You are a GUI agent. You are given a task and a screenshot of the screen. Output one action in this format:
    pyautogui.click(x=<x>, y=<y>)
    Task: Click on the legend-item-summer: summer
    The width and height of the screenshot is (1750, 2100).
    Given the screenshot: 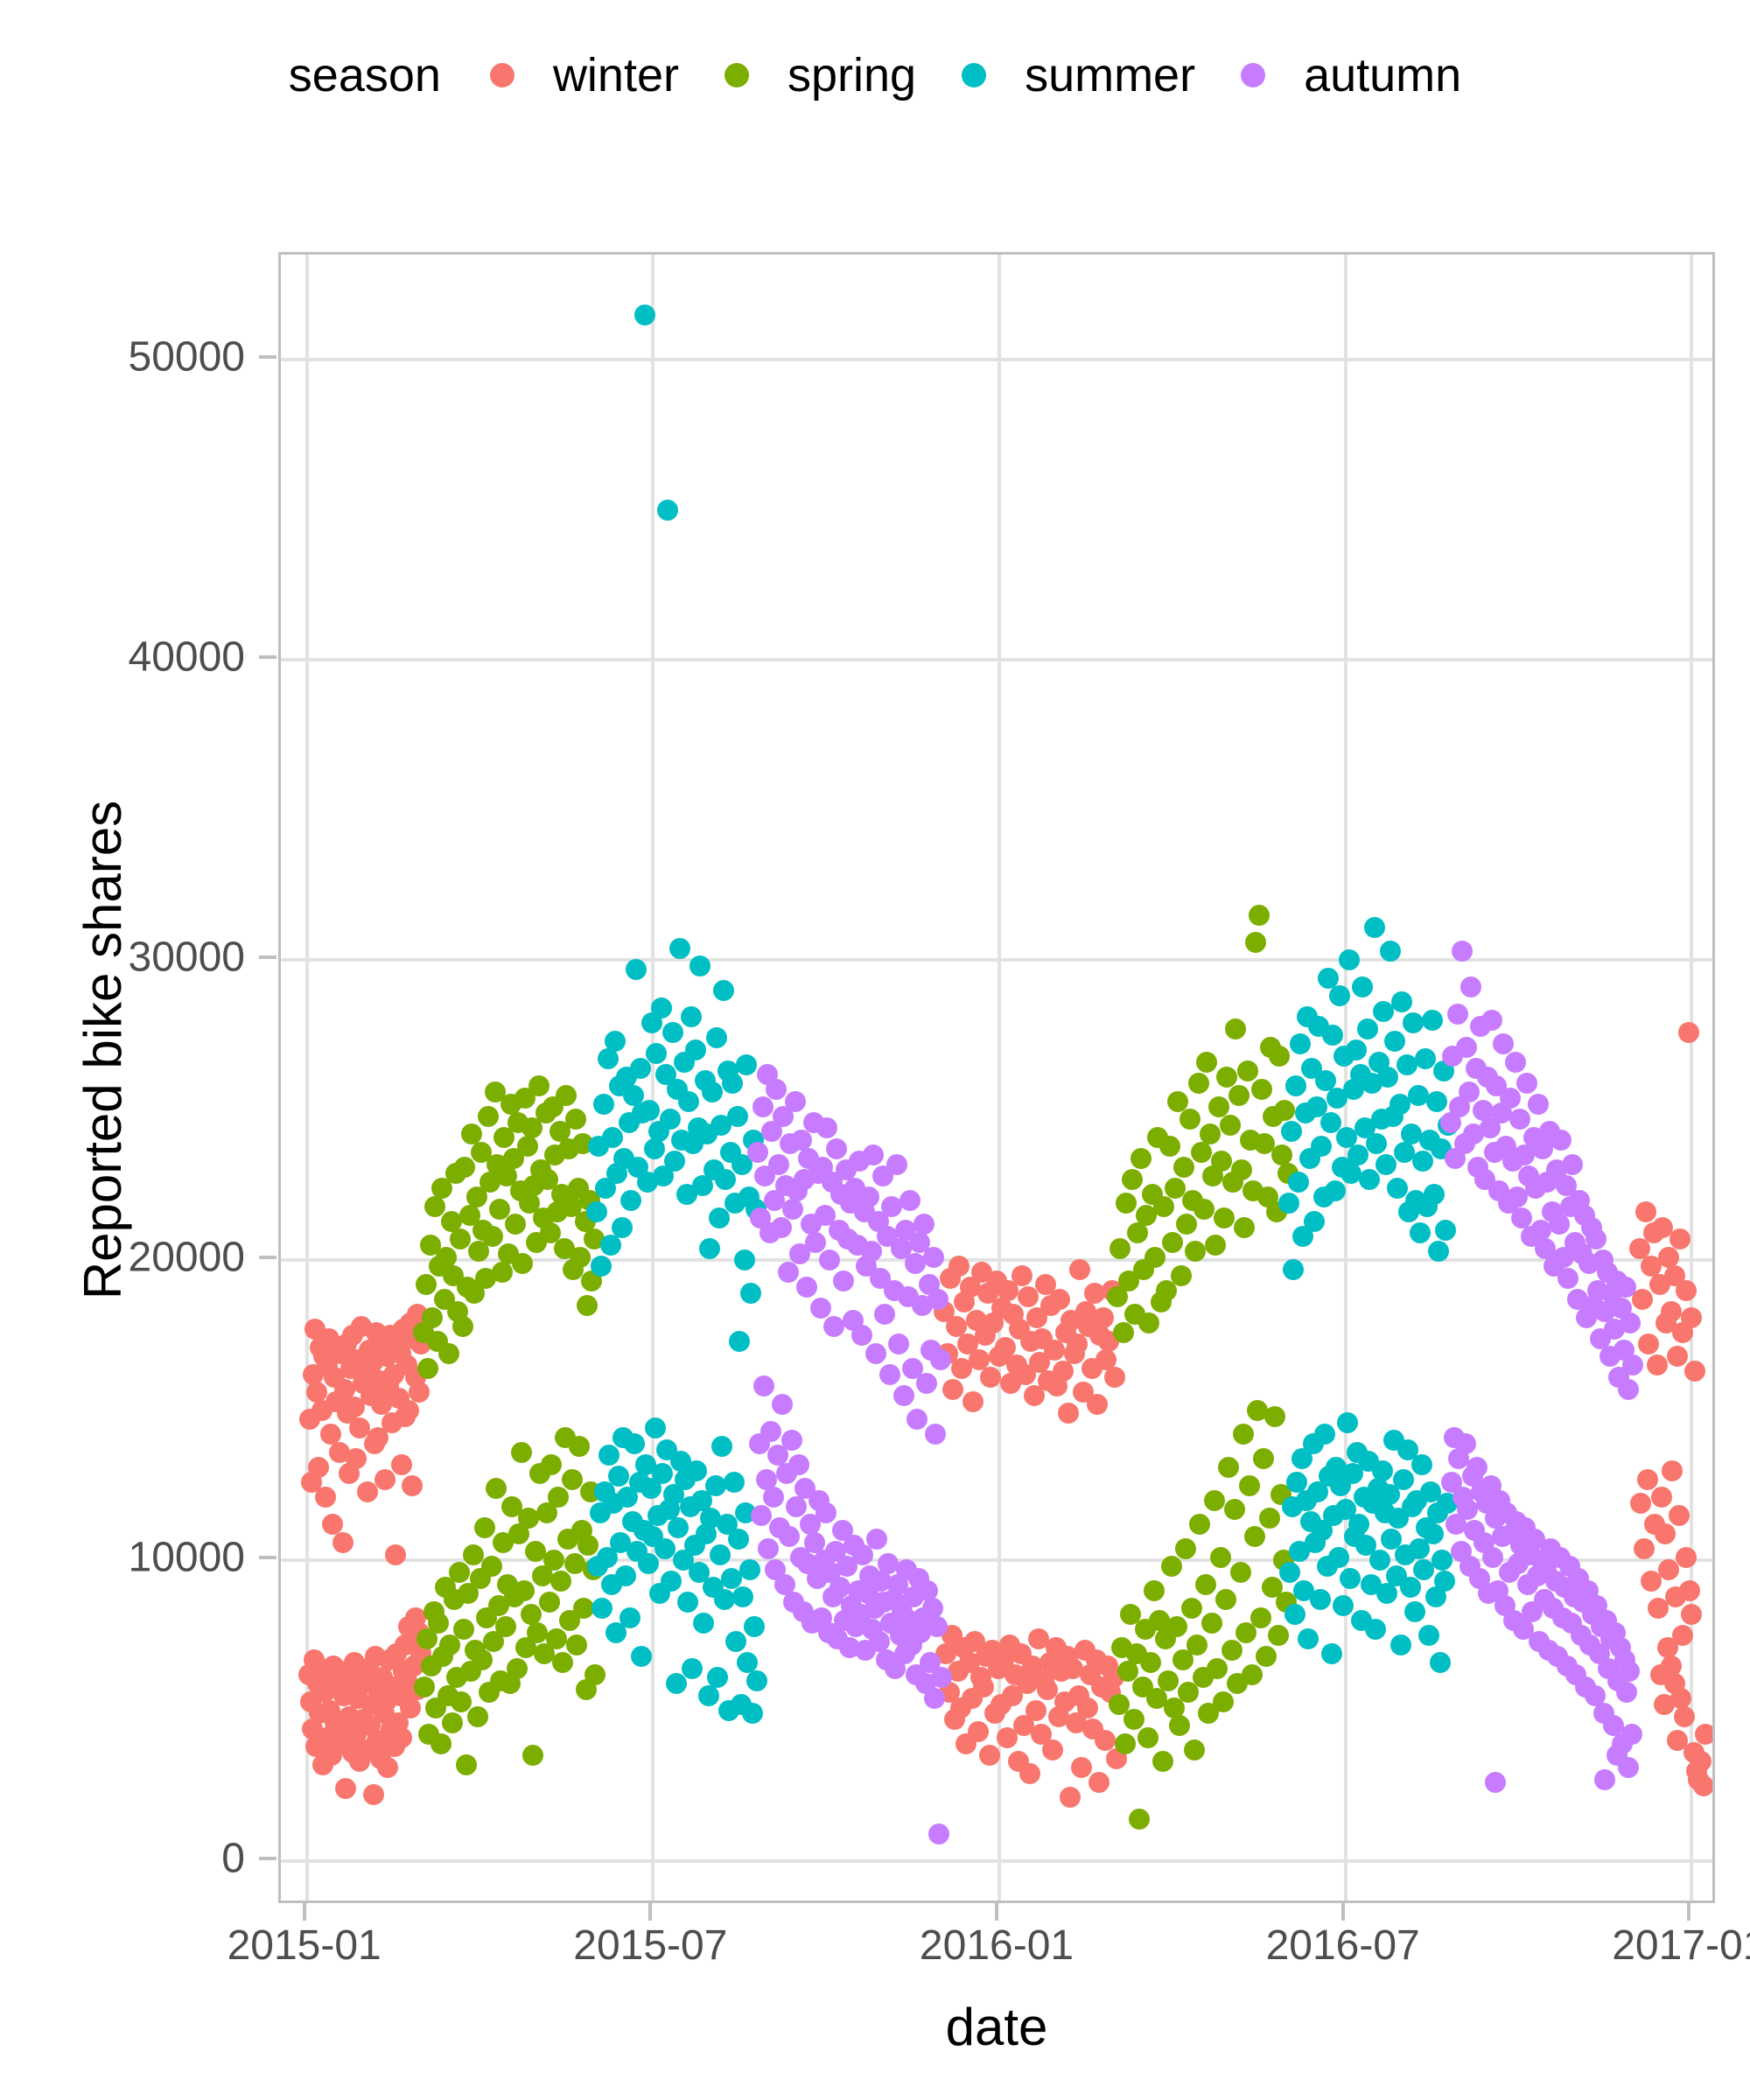 What is the action you would take?
    pyautogui.click(x=1078, y=75)
    